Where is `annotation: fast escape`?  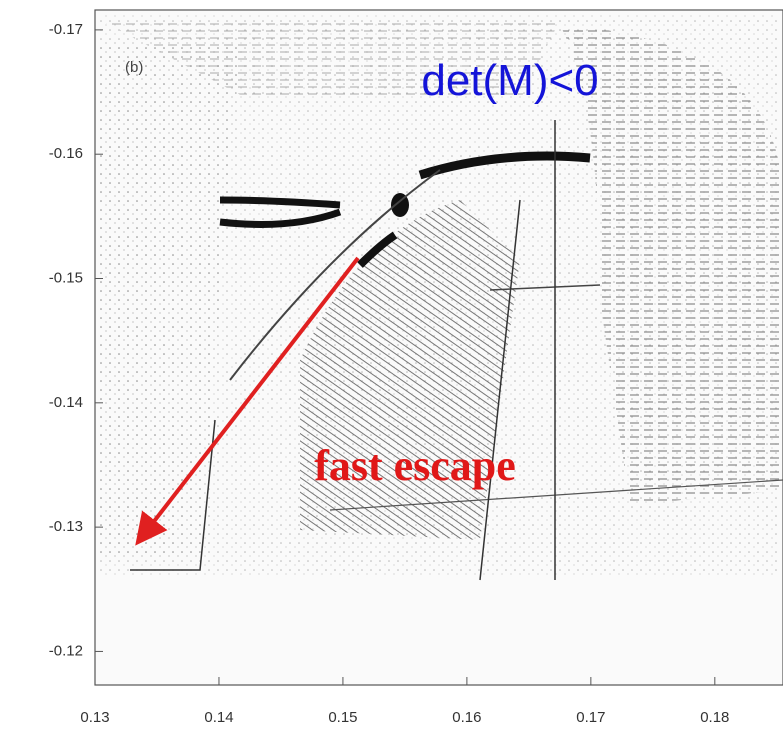 annotation: fast escape is located at coordinates (415, 465).